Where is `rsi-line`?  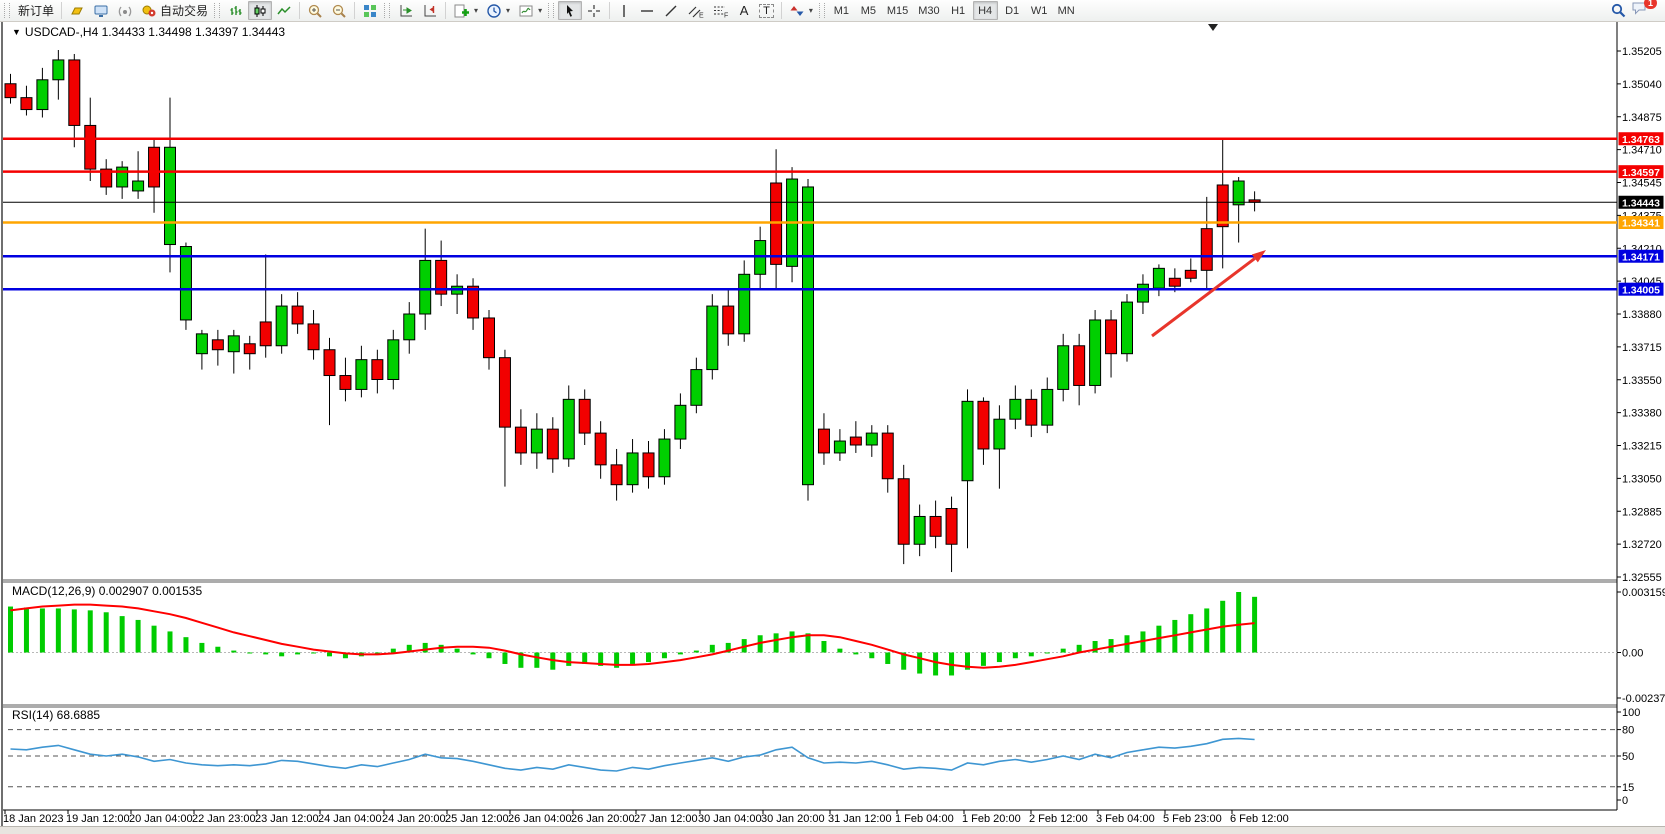 rsi-line is located at coordinates (632, 754).